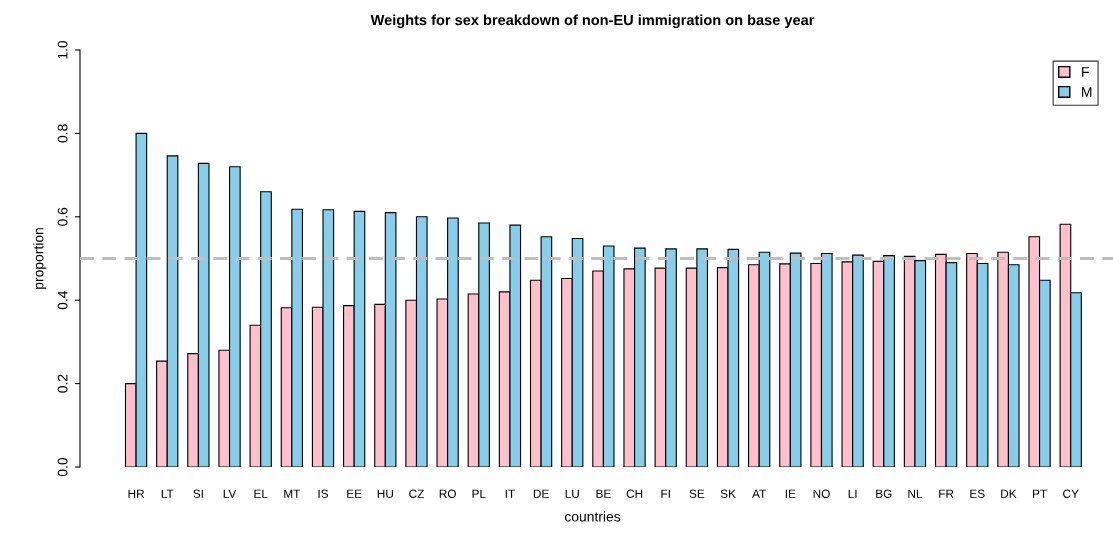 This screenshot has height=543, width=1113. I want to click on x-tick-label: LT, so click(167, 493).